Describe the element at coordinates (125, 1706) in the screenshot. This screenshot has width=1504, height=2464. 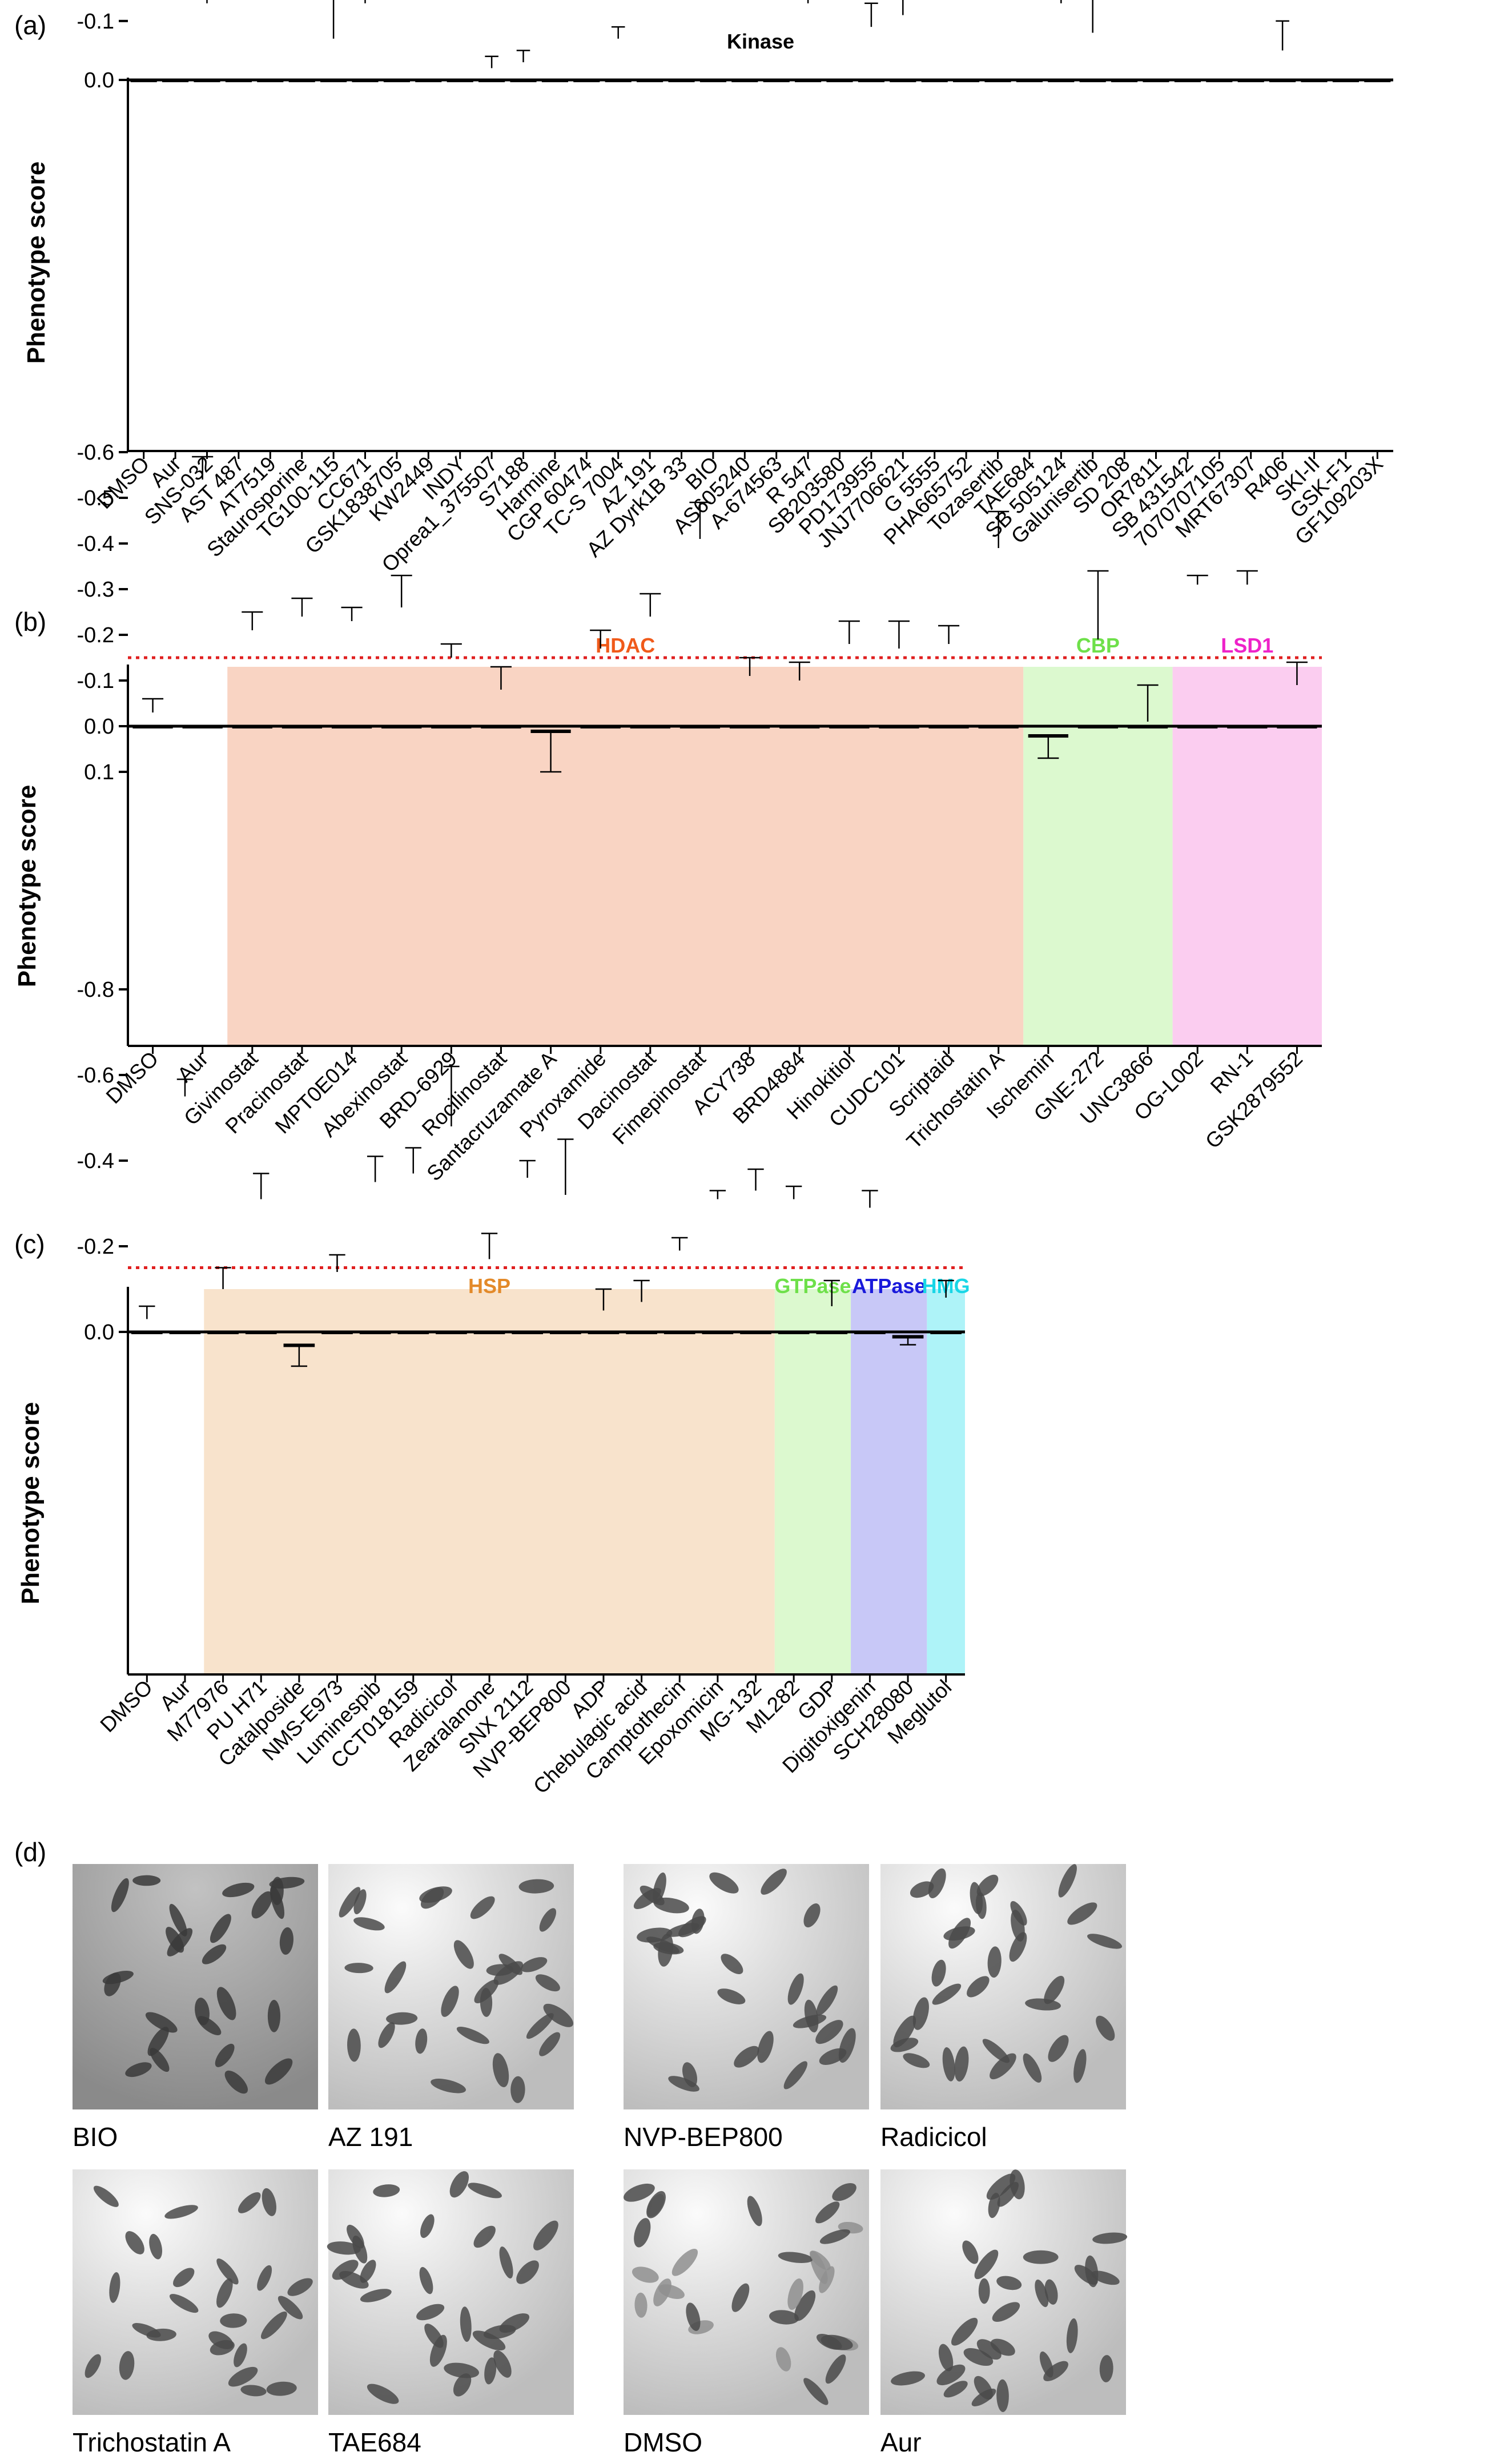
I see `x-tick-label: DMSO` at that location.